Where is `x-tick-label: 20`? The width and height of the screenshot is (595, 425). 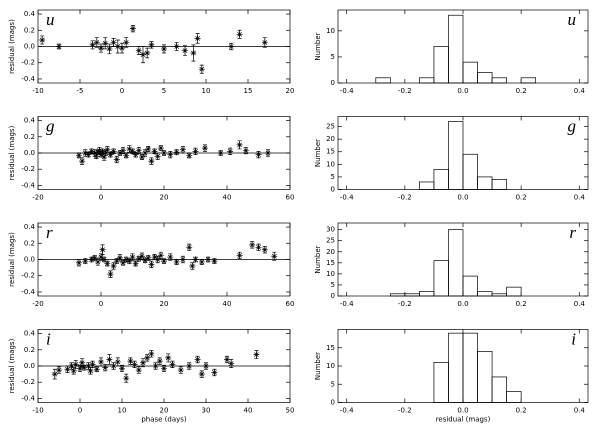
x-tick-label: 20 is located at coordinates (290, 91).